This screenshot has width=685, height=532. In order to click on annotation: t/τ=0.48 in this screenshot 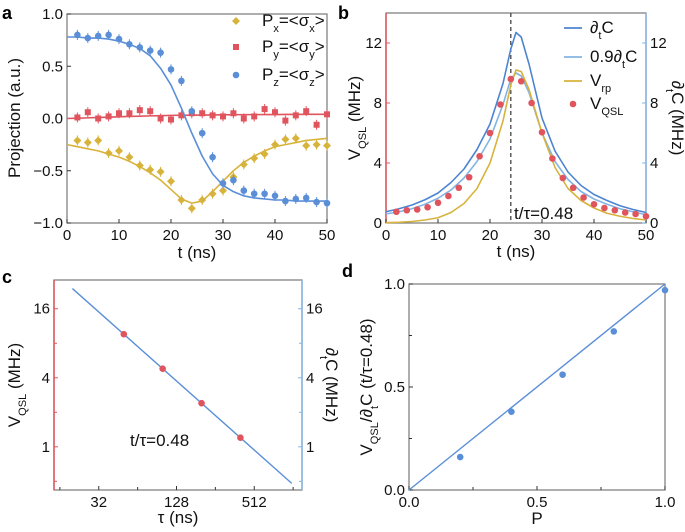, I will do `click(159, 440)`.